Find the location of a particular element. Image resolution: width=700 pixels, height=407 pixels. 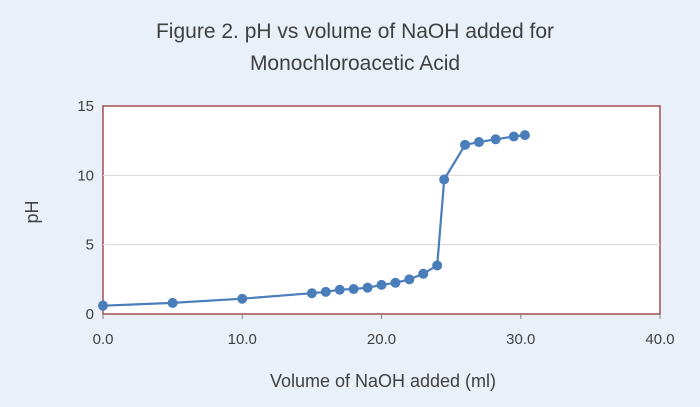

x-tick-label: 40.0 is located at coordinates (659, 339).